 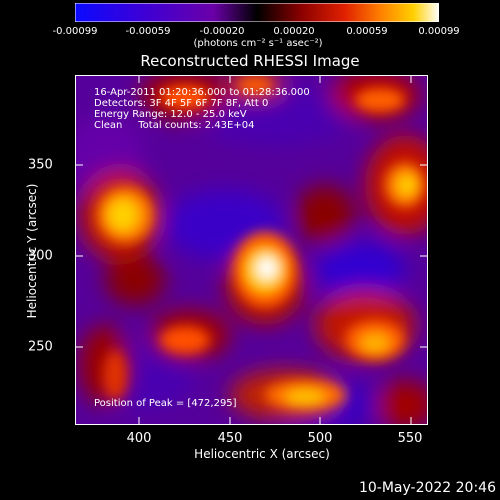 I want to click on colorbar-tick-label: 0.00020, so click(x=294, y=31).